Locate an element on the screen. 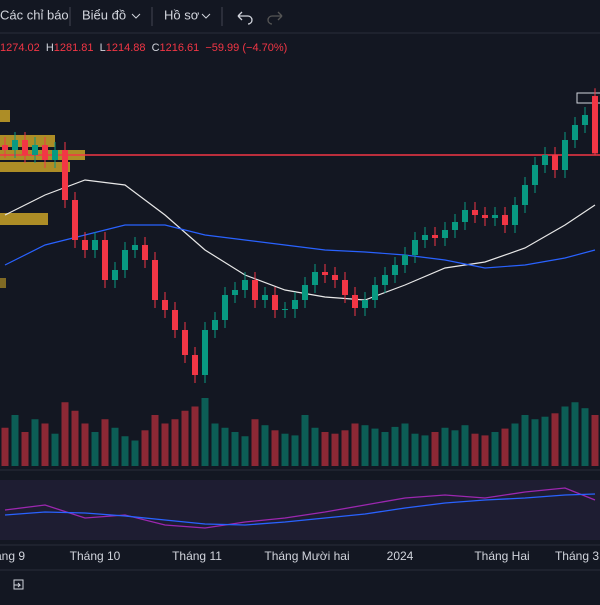 Image resolution: width=600 pixels, height=605 pixels. profile-button: Hồ sơ is located at coordinates (182, 14).